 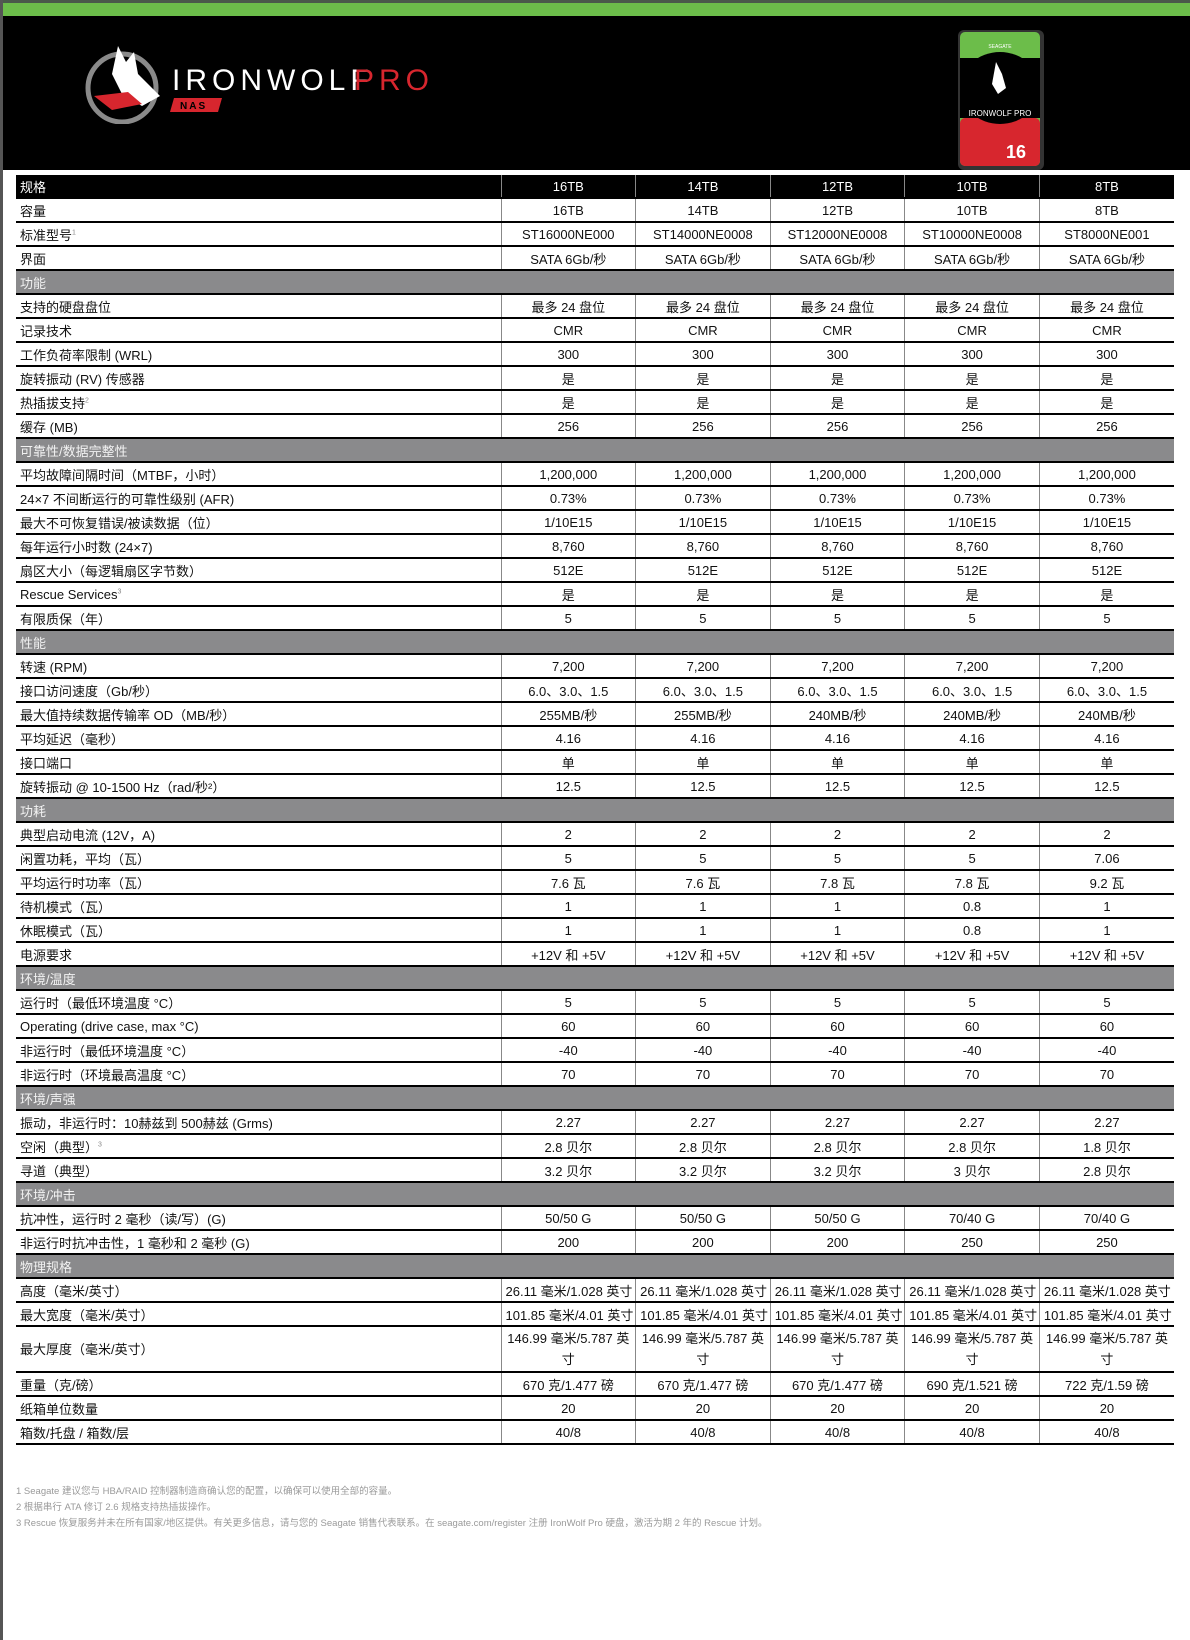 What do you see at coordinates (85, 859) in the screenshot?
I see `row-label: 闲置功耗，平均（瓦）` at bounding box center [85, 859].